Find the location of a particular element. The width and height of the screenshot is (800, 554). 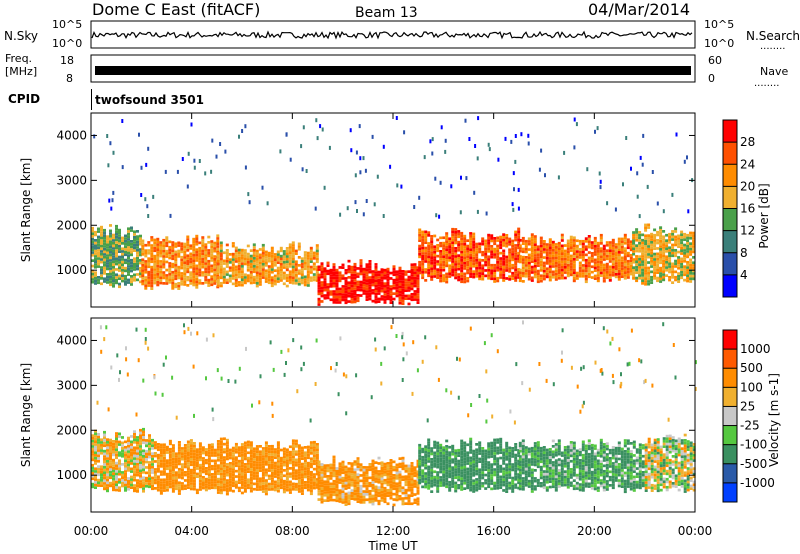

velocity-colorbar-tick: 100 is located at coordinates (751, 387).